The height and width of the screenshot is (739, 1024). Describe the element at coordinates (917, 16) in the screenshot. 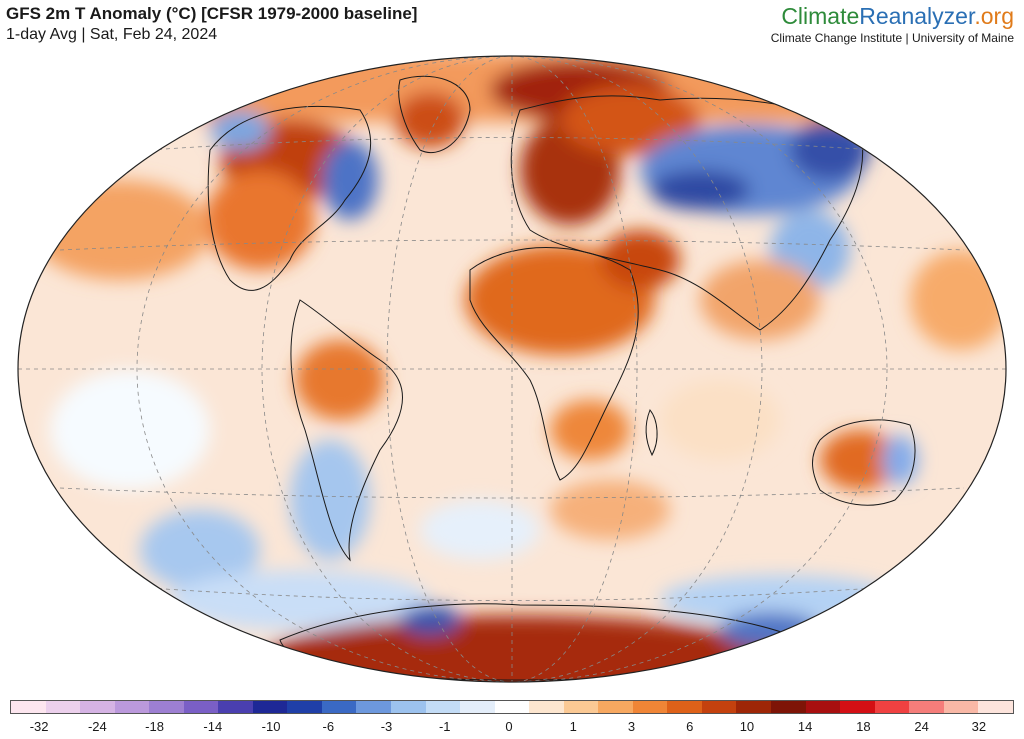

I see `brand-logo-reanalyzer: Reanalyzer` at that location.